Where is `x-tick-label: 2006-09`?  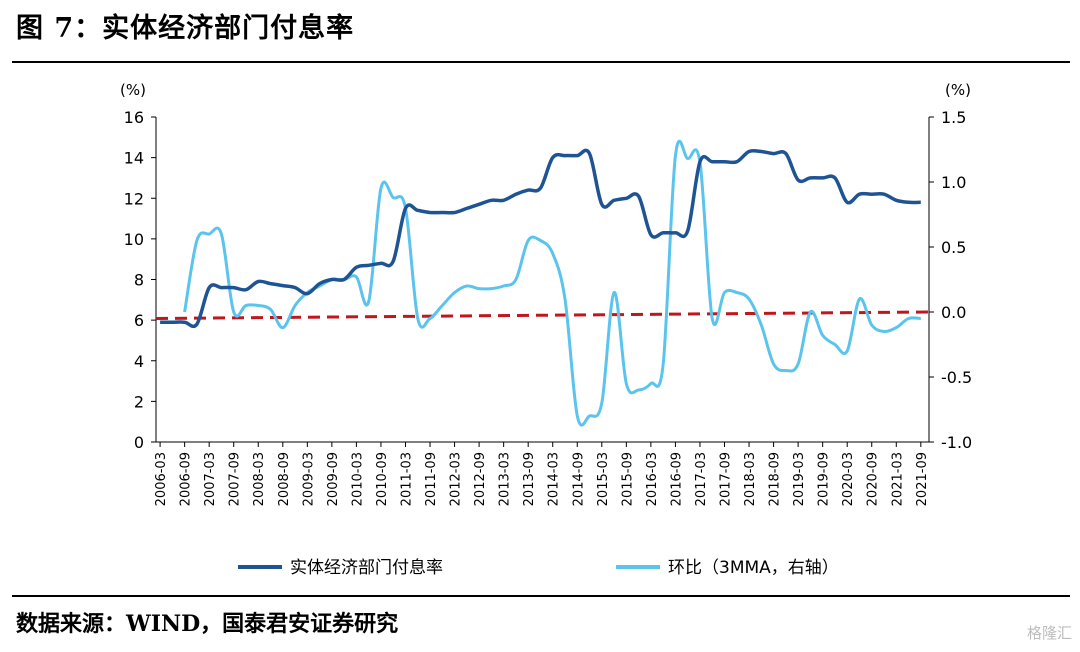
x-tick-label: 2006-09 is located at coordinates (186, 479).